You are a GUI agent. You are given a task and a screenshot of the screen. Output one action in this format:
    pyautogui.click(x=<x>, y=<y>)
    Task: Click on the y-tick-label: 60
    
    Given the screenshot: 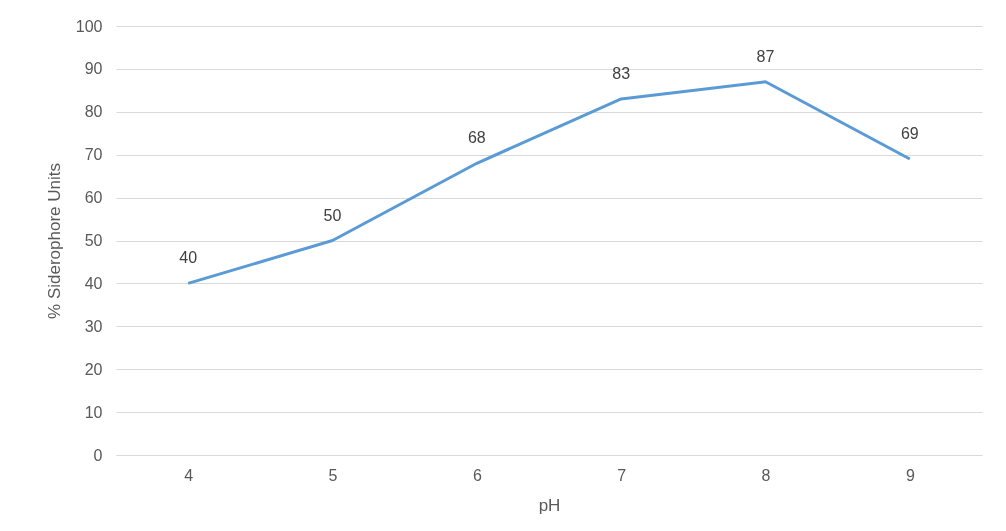 What is the action you would take?
    pyautogui.click(x=93, y=198)
    